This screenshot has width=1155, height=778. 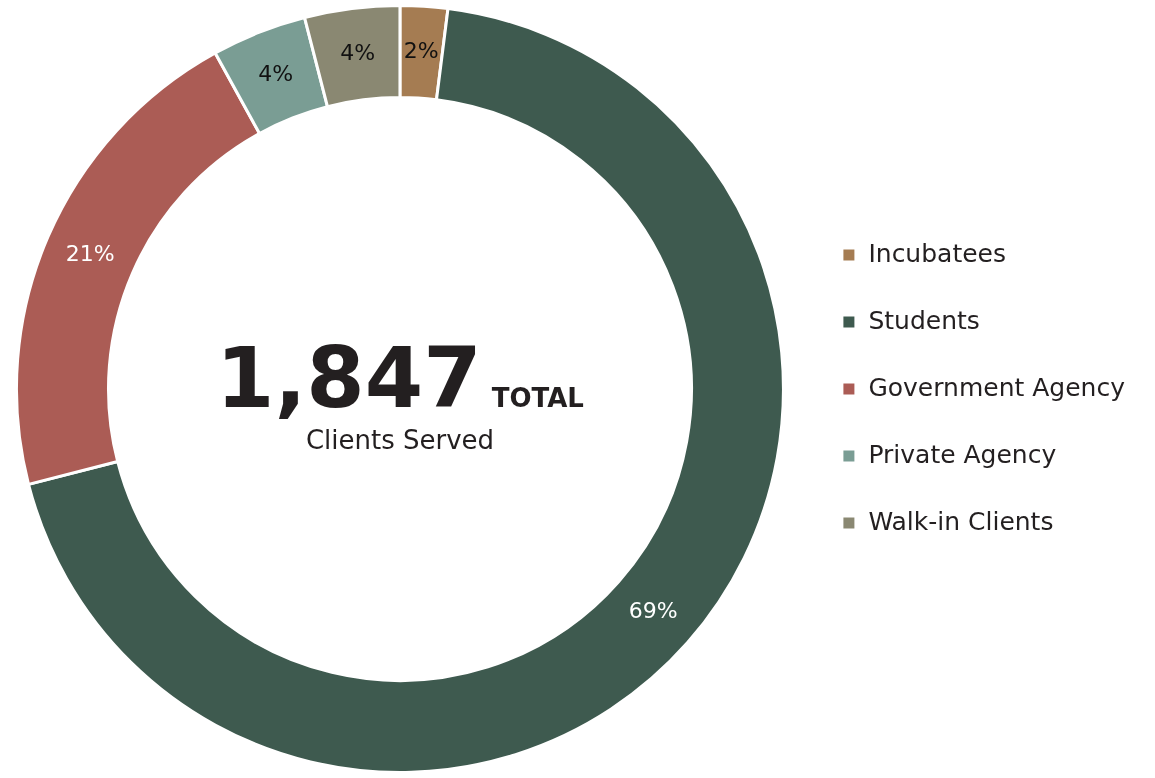 I want to click on data-label: 21%, so click(x=90, y=253).